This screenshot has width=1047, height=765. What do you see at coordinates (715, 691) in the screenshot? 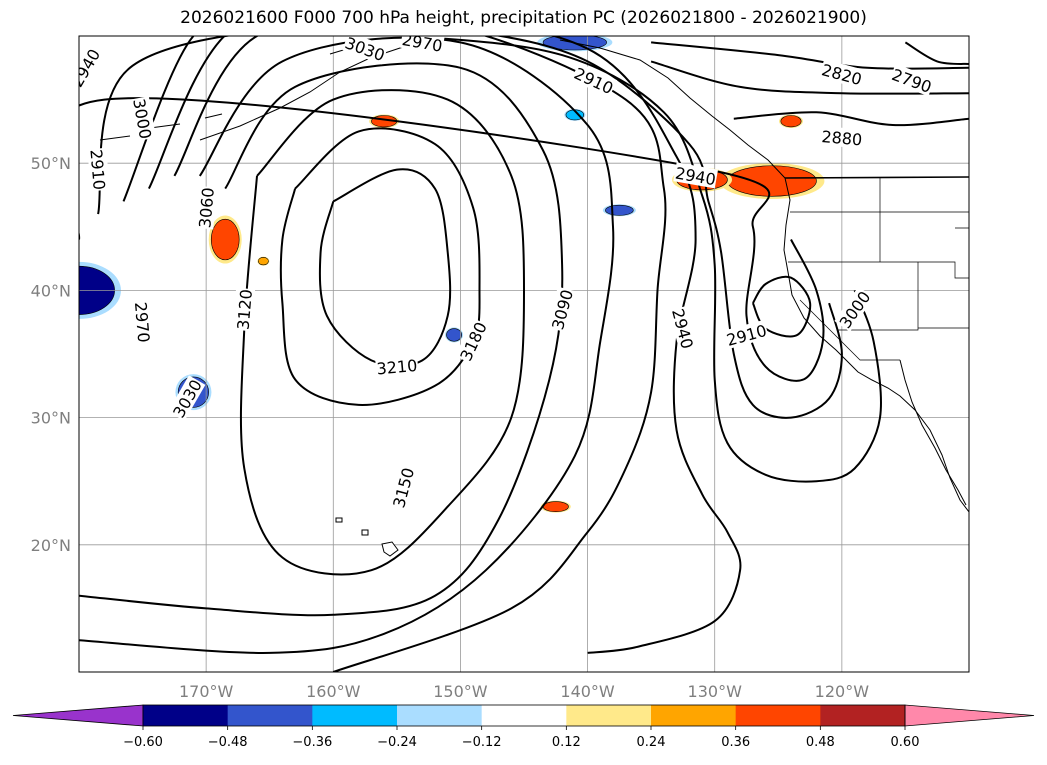
I see `lon-tick-label: 130°W` at bounding box center [715, 691].